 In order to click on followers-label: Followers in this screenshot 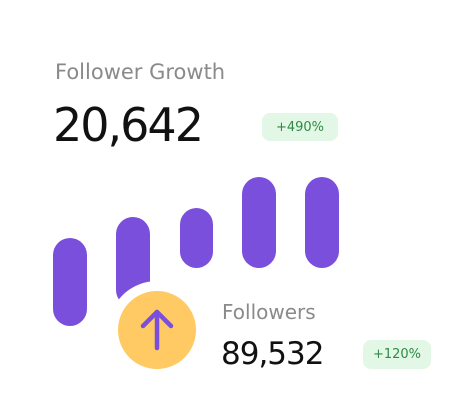, I will do `click(269, 312)`.